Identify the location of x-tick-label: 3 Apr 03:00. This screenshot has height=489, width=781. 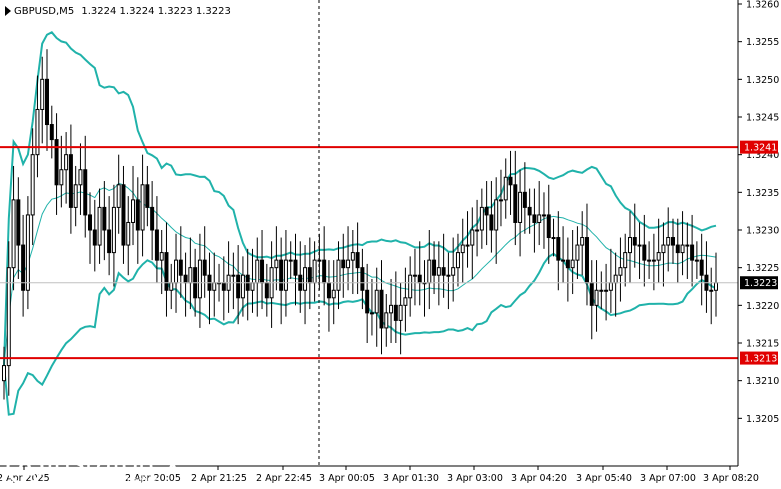
(475, 478).